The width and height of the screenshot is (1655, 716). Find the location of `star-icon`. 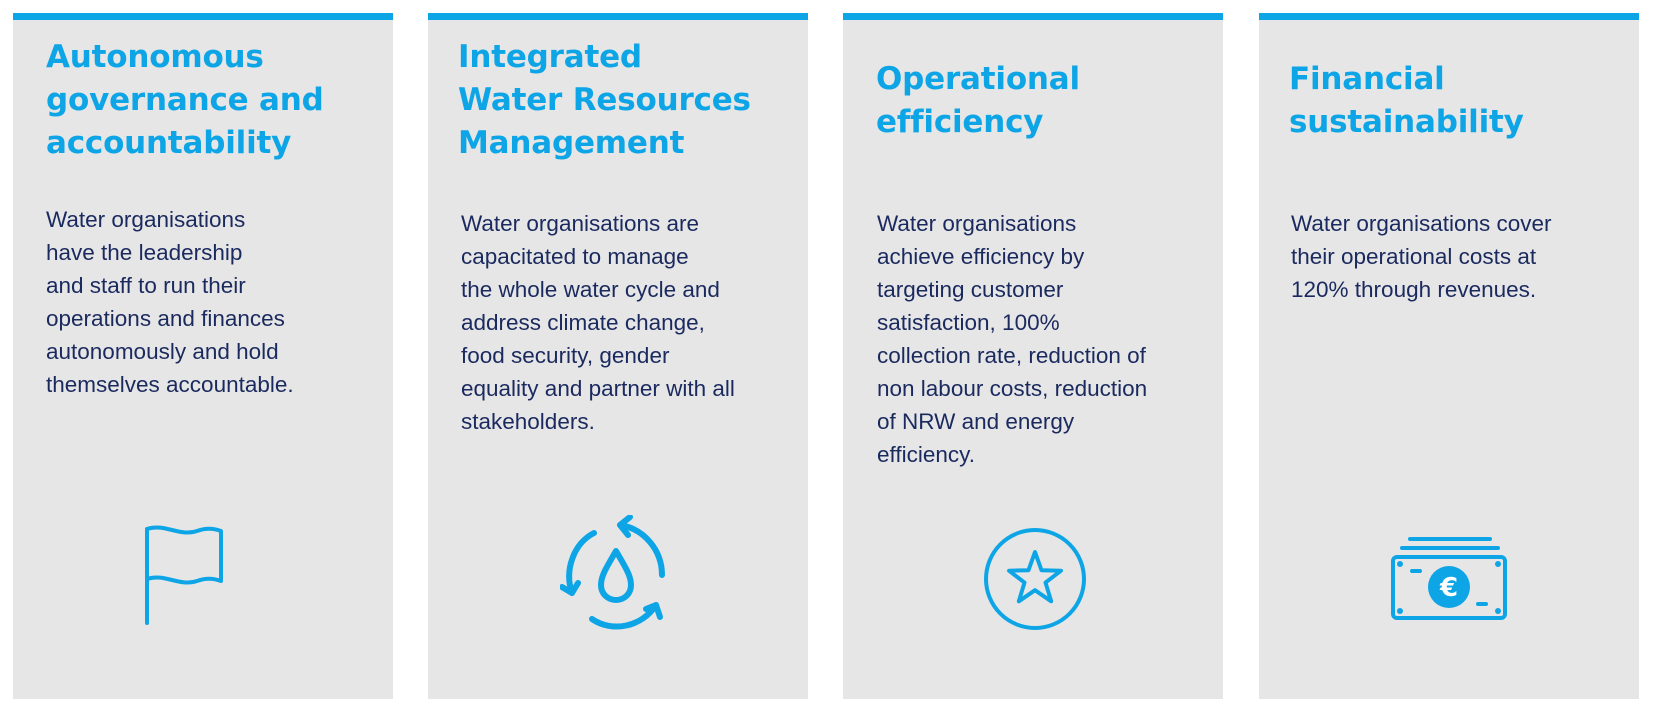

star-icon is located at coordinates (1035, 579).